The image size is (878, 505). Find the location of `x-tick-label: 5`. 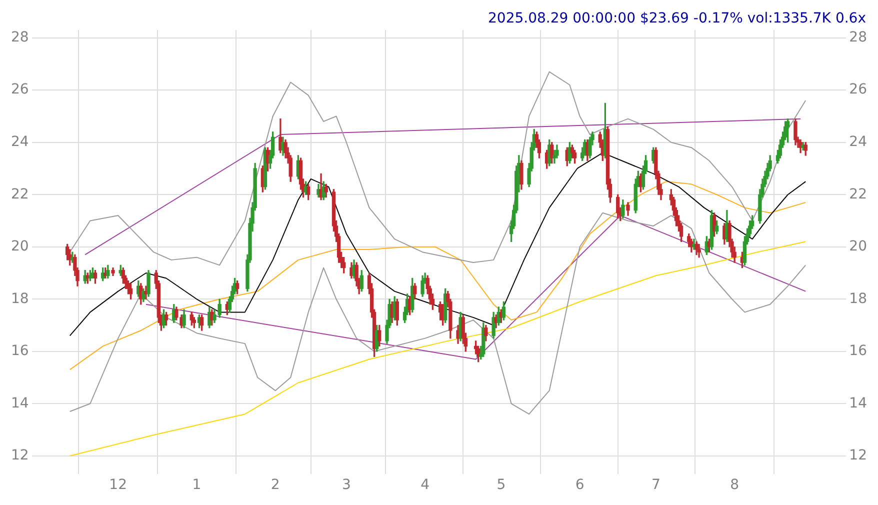

x-tick-label: 5 is located at coordinates (501, 485).